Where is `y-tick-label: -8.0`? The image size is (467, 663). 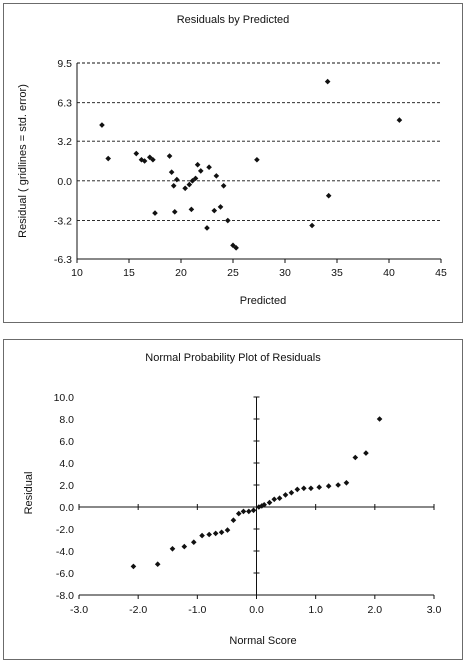 y-tick-label: -8.0 is located at coordinates (65, 596).